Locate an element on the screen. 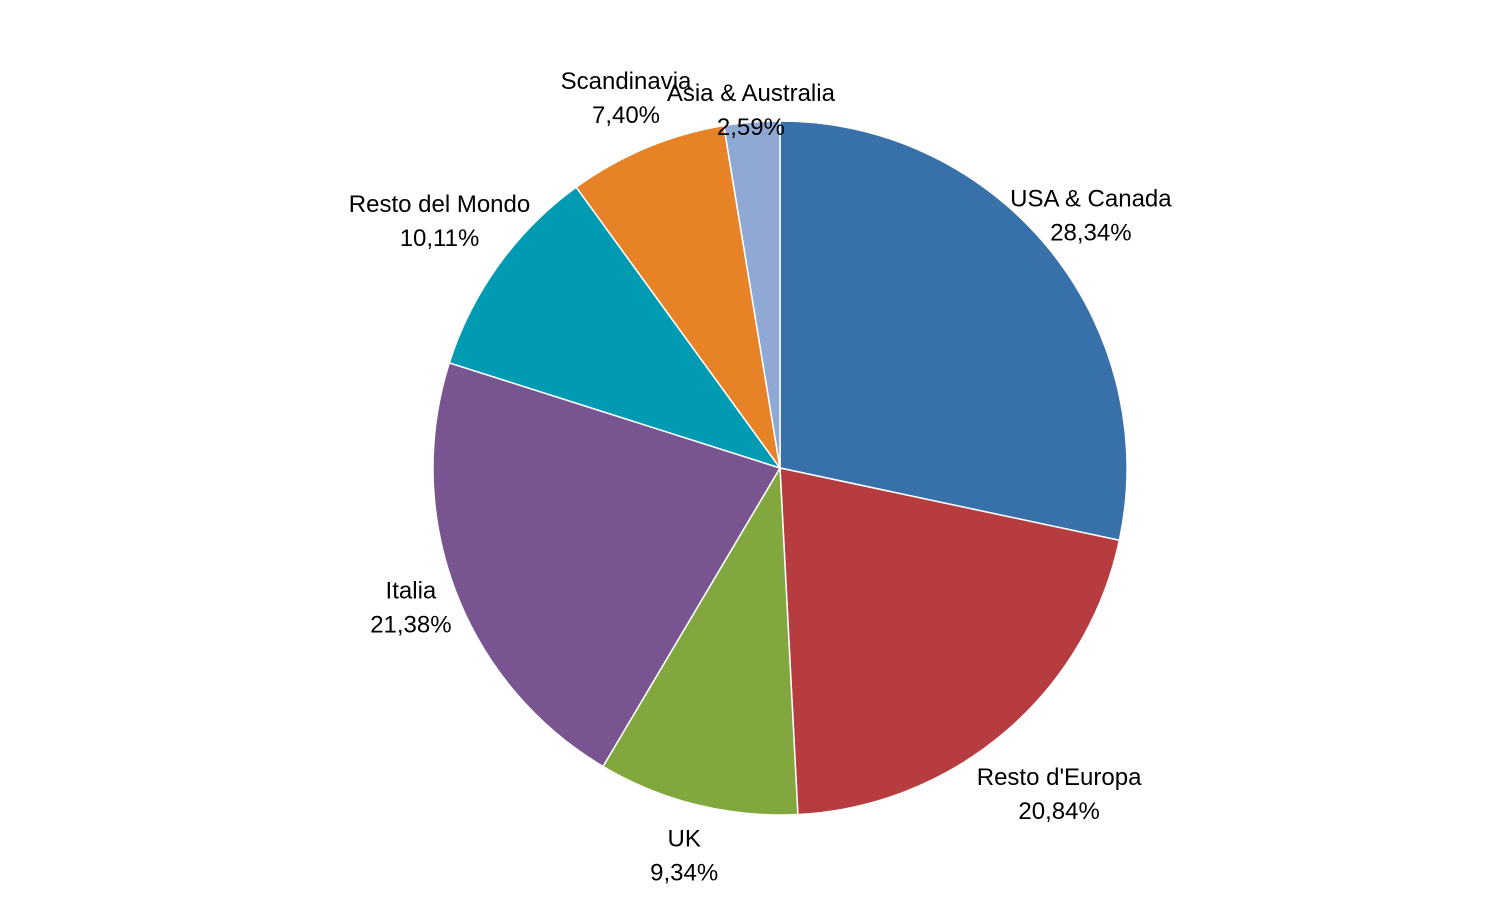 This screenshot has height=905, width=1502. slice-value-resto-d-europa: 20,84% is located at coordinates (1058, 811).